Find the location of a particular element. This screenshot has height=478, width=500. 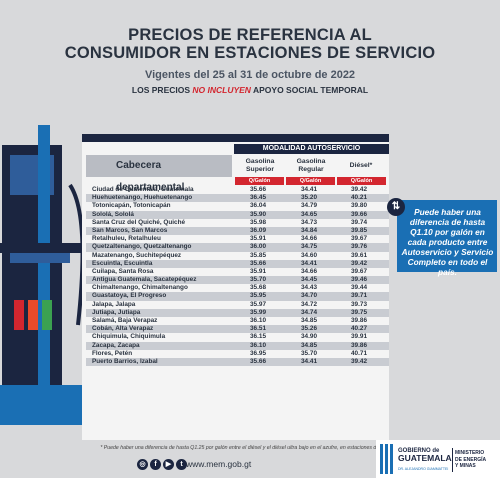

dep-name: San Marcos, San Marcos is located at coordinates (130, 230).